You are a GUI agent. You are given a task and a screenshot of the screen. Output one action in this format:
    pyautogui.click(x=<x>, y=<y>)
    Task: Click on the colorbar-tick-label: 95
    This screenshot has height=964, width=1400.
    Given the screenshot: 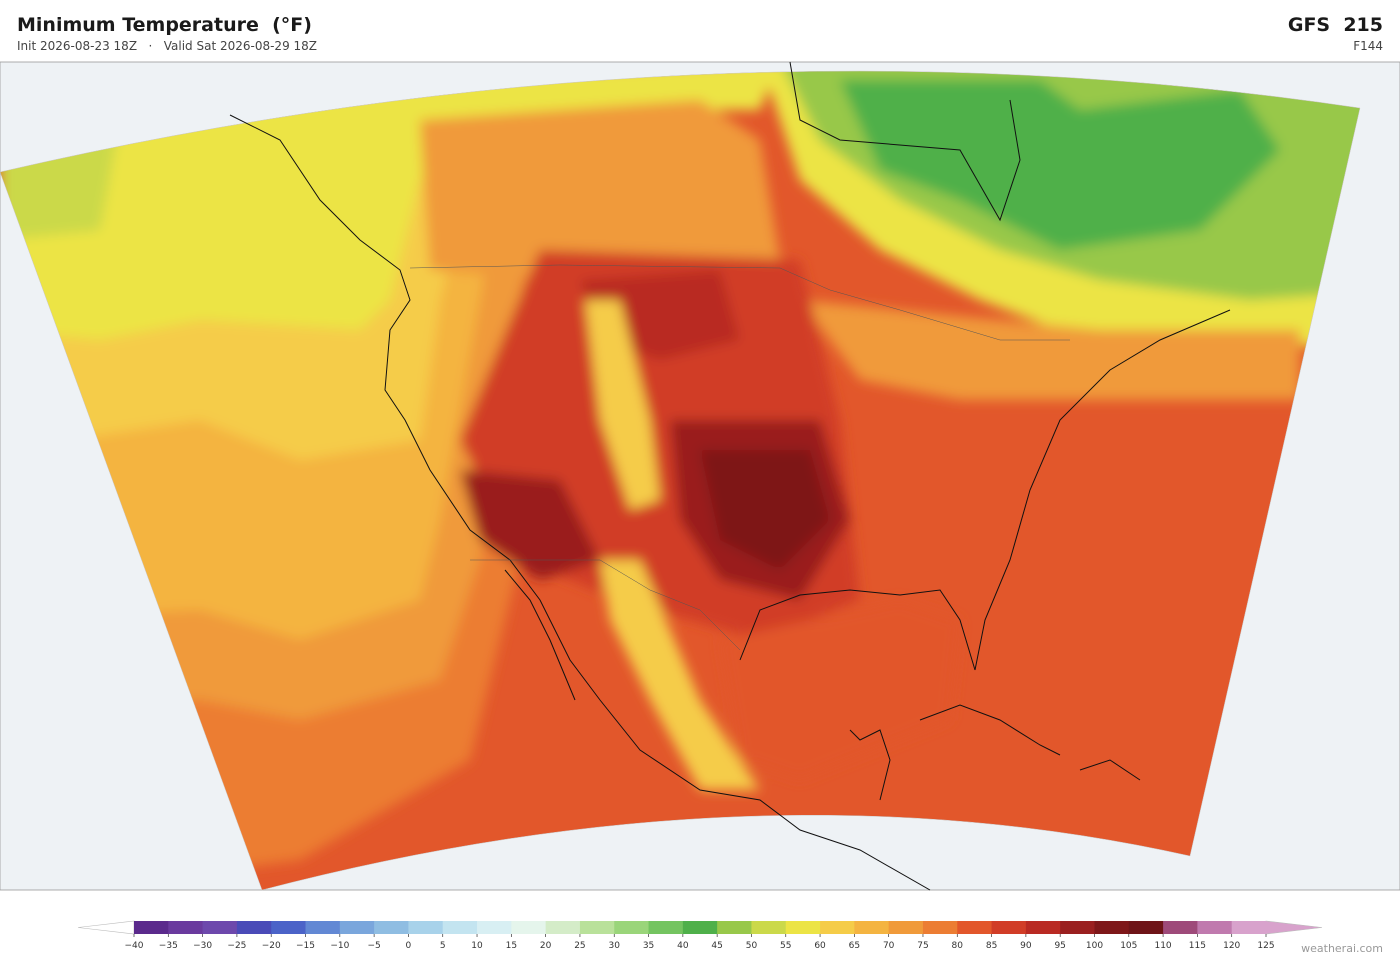 What is the action you would take?
    pyautogui.click(x=1059, y=946)
    